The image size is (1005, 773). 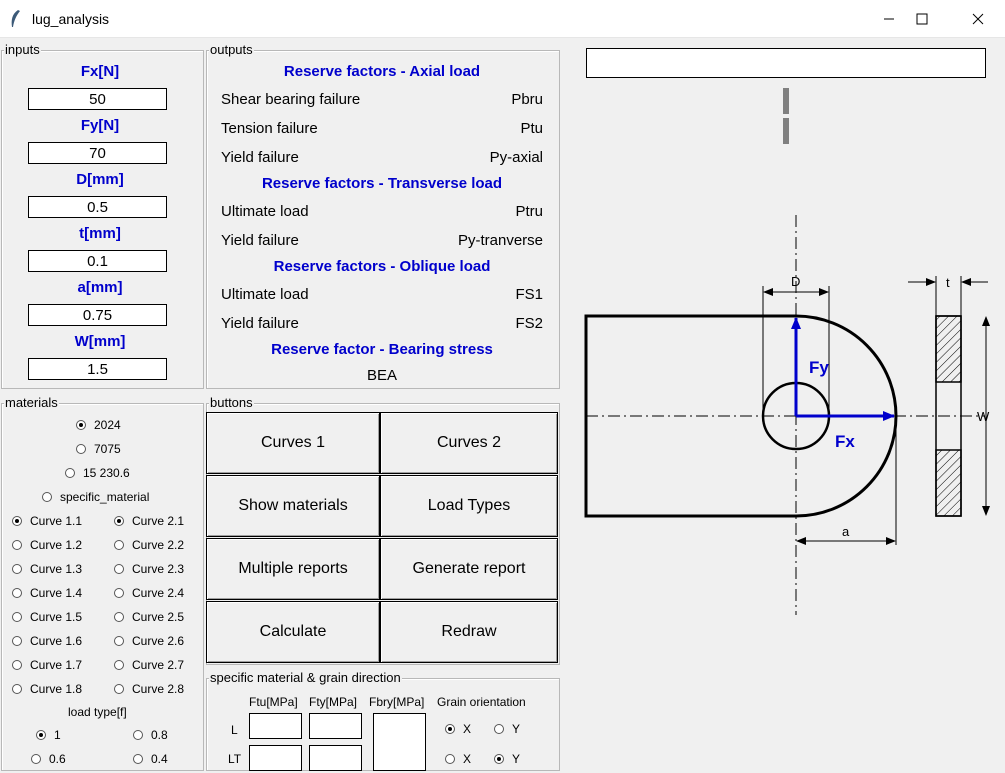 What do you see at coordinates (531, 128) in the screenshot?
I see `axial-row-value: Ptu` at bounding box center [531, 128].